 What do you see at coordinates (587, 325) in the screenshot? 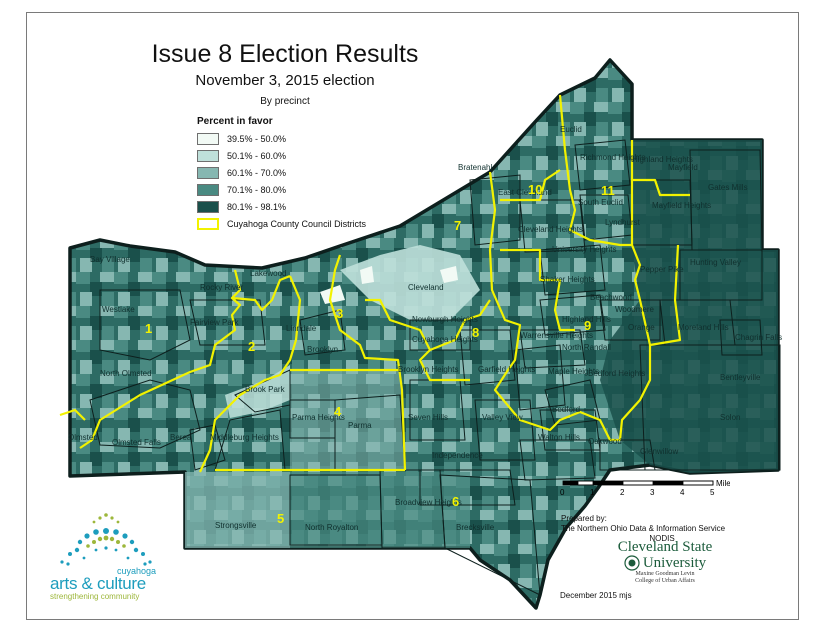
I see `district-number: 9` at bounding box center [587, 325].